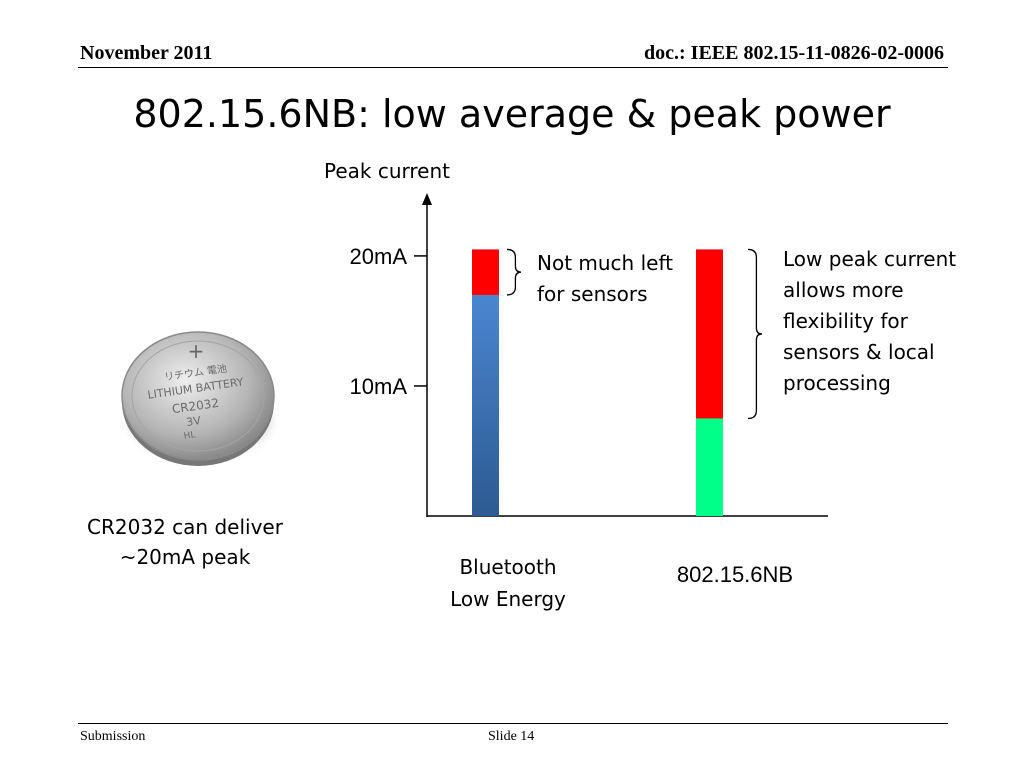  Describe the element at coordinates (859, 352) in the screenshot. I see `annotation-line: sensors & local` at that location.